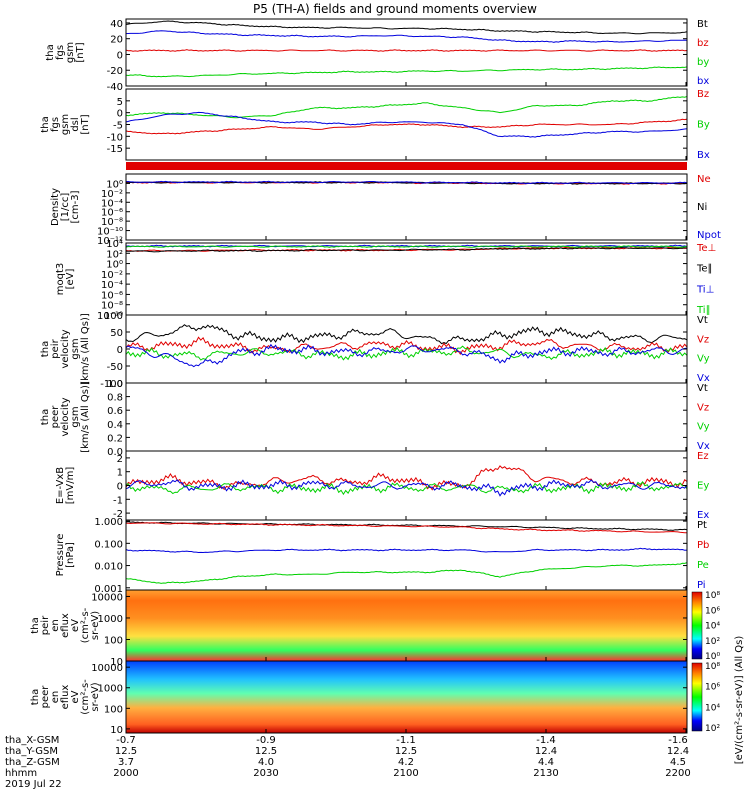 The image size is (750, 800). What do you see at coordinates (546, 762) in the screenshot?
I see `x-col-4-z: 4.4` at bounding box center [546, 762].